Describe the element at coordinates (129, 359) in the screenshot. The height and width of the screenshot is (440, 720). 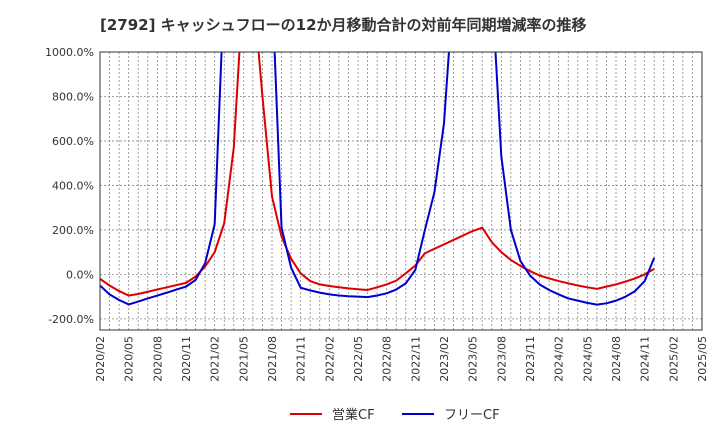
I see `x-tick-label: 2020/05` at that location.